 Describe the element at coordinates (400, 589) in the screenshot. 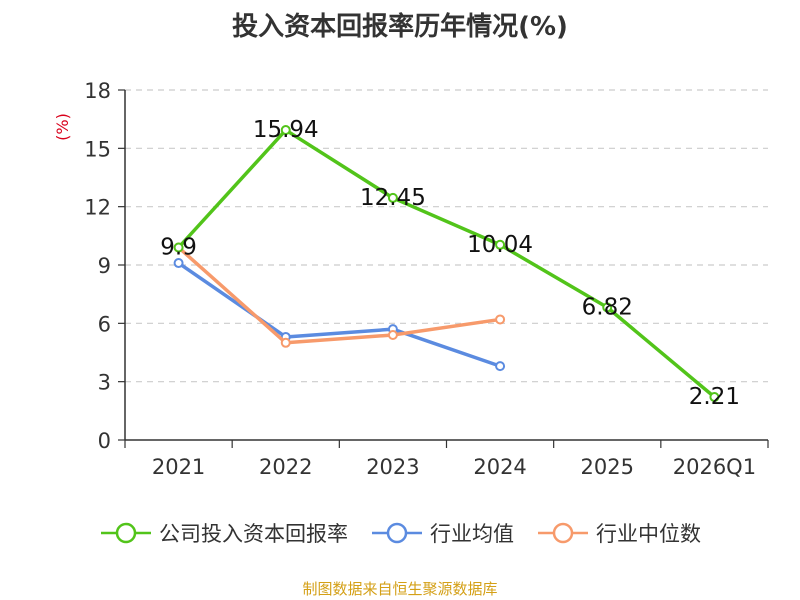

I see `source-note: 制图数据来自恒生聚源数据库` at that location.